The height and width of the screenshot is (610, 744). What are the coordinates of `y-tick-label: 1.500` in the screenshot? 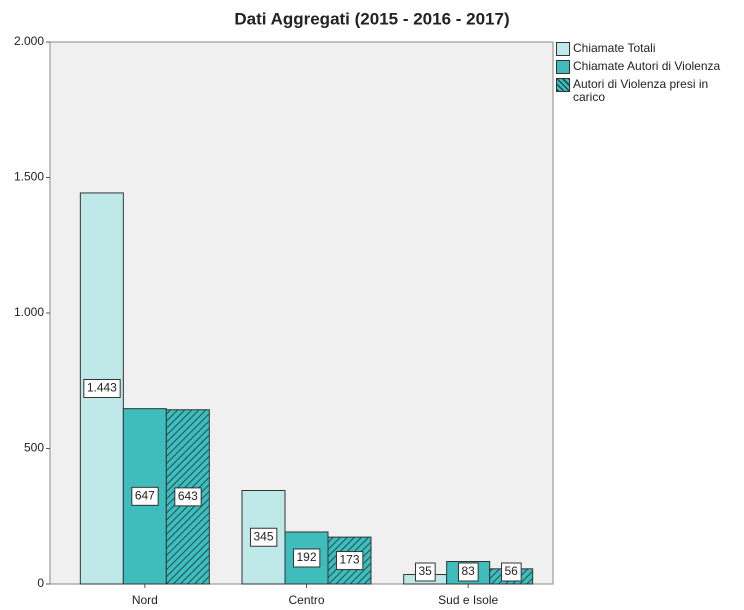 It's located at (29, 177).